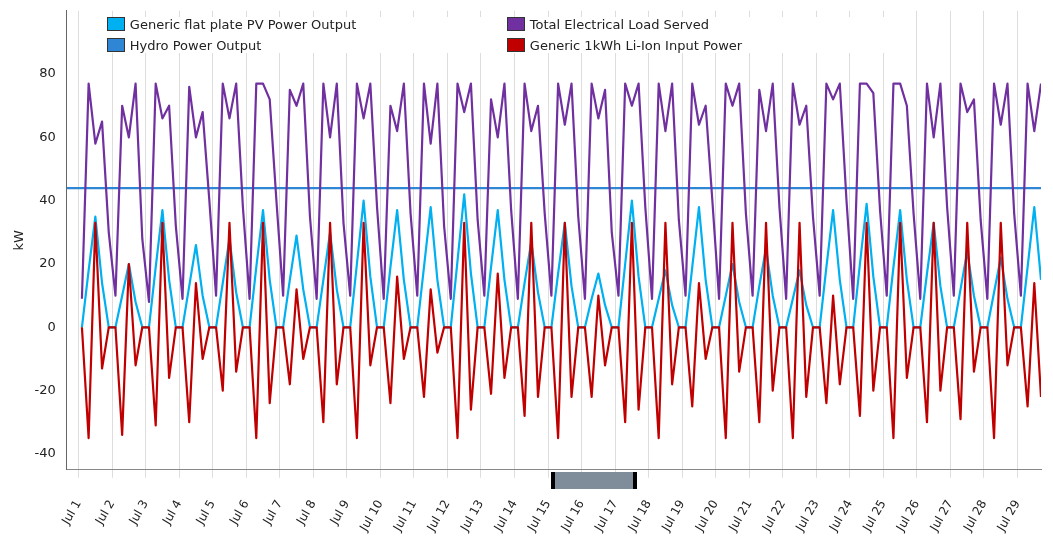  What do you see at coordinates (639, 516) in the screenshot?
I see `x-tick-label: Jul 18` at bounding box center [639, 516].